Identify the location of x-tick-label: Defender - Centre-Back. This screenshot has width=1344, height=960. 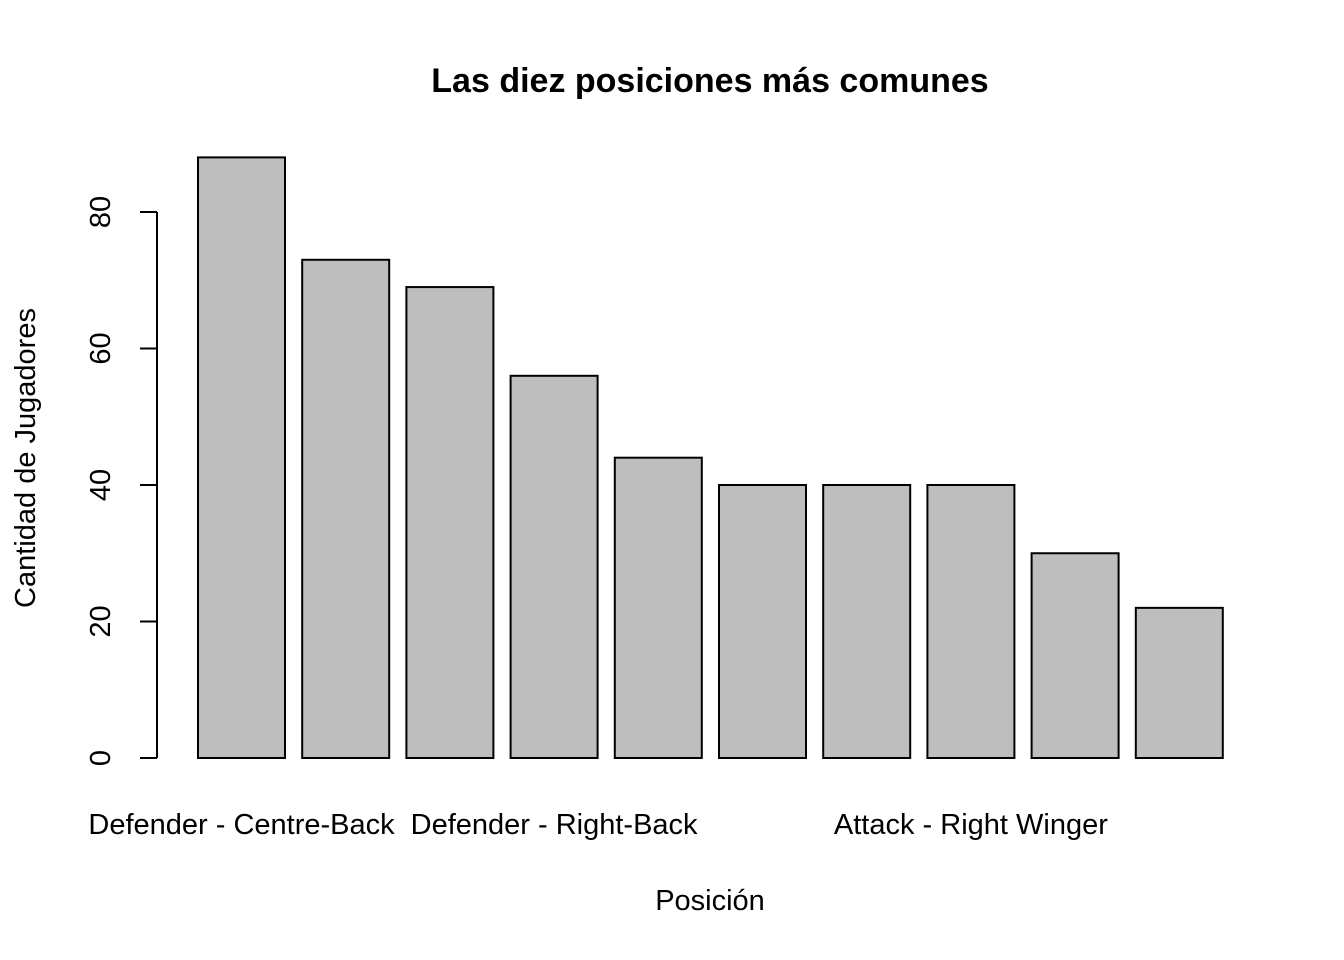
(241, 825).